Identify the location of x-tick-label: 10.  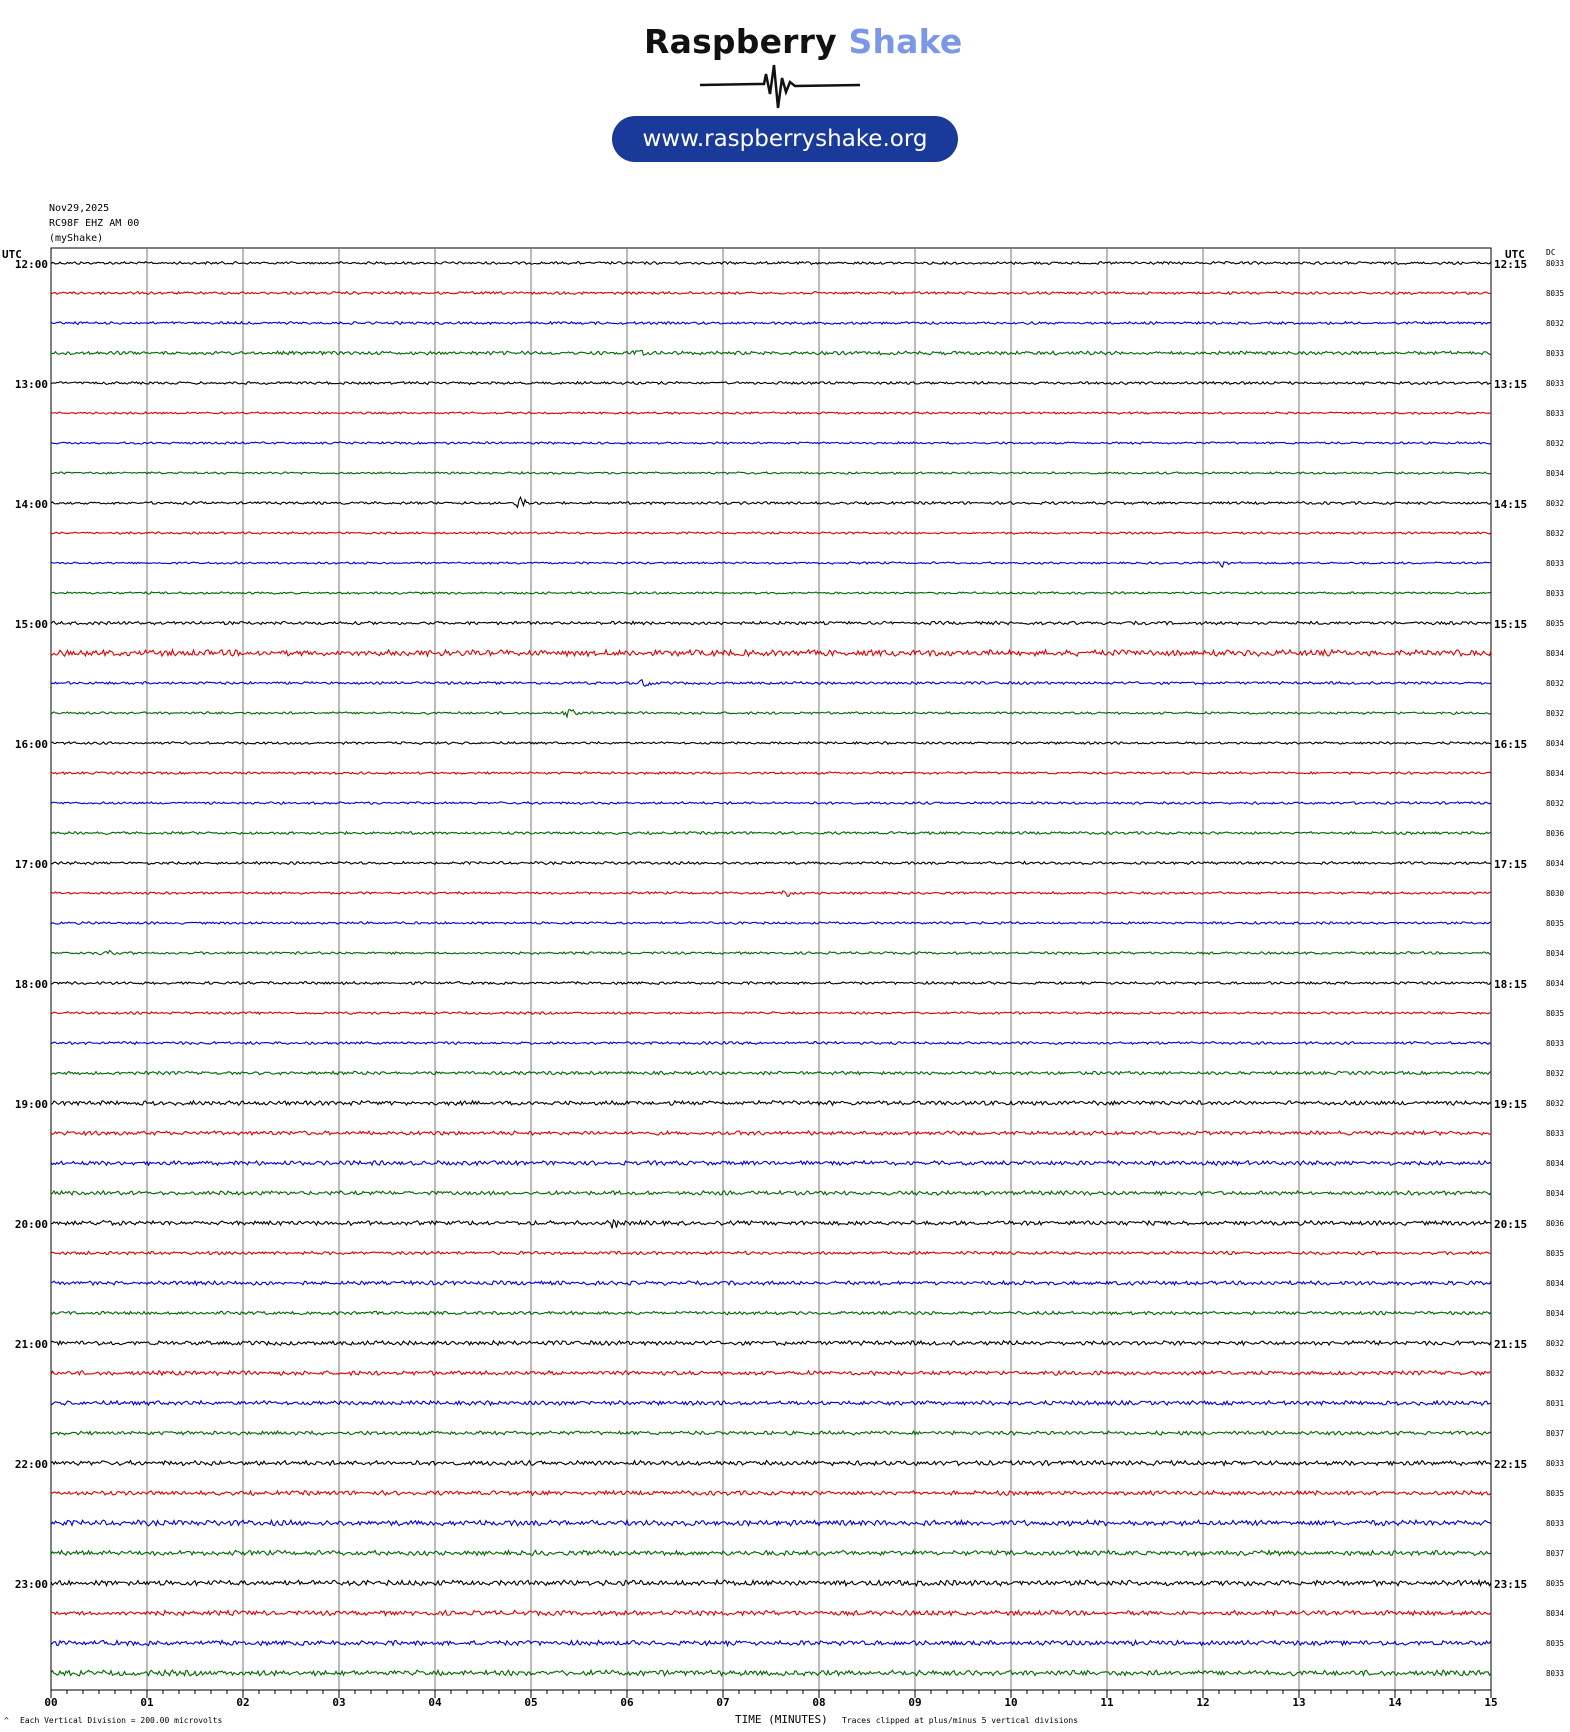
(1010, 1702).